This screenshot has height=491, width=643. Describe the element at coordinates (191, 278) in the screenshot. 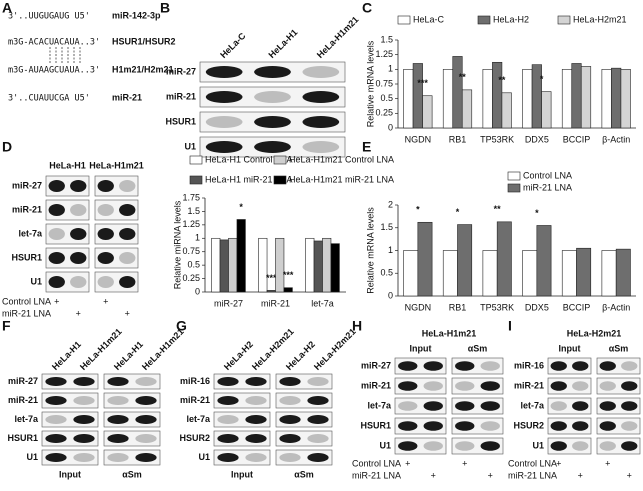

I see `y-tick-label: 0.25` at that location.